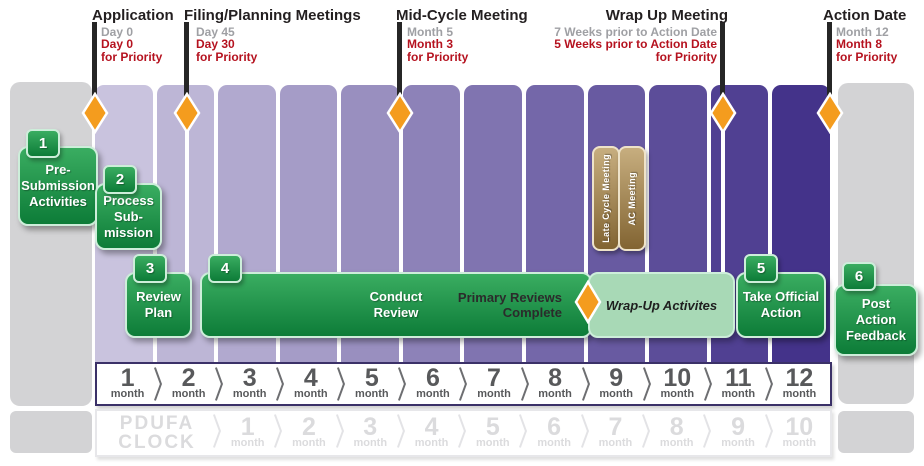 The width and height of the screenshot is (924, 466). I want to click on milestone-priority-application: Day 0 for Priority, so click(132, 50).